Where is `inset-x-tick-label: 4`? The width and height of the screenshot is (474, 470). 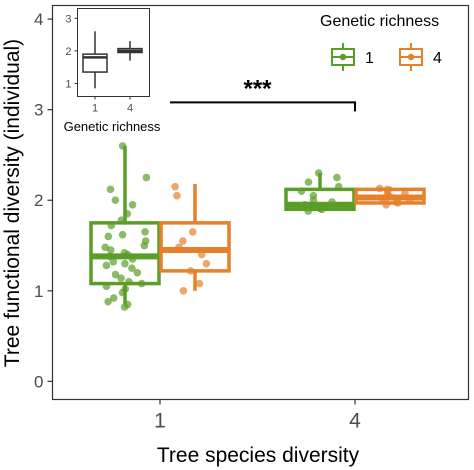 inset-x-tick-label: 4 is located at coordinates (130, 109).